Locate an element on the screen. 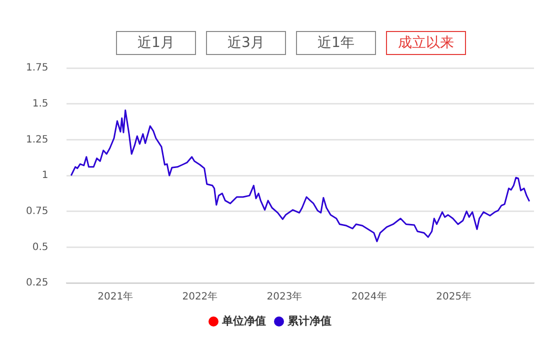  text: 近1年 is located at coordinates (336, 43).